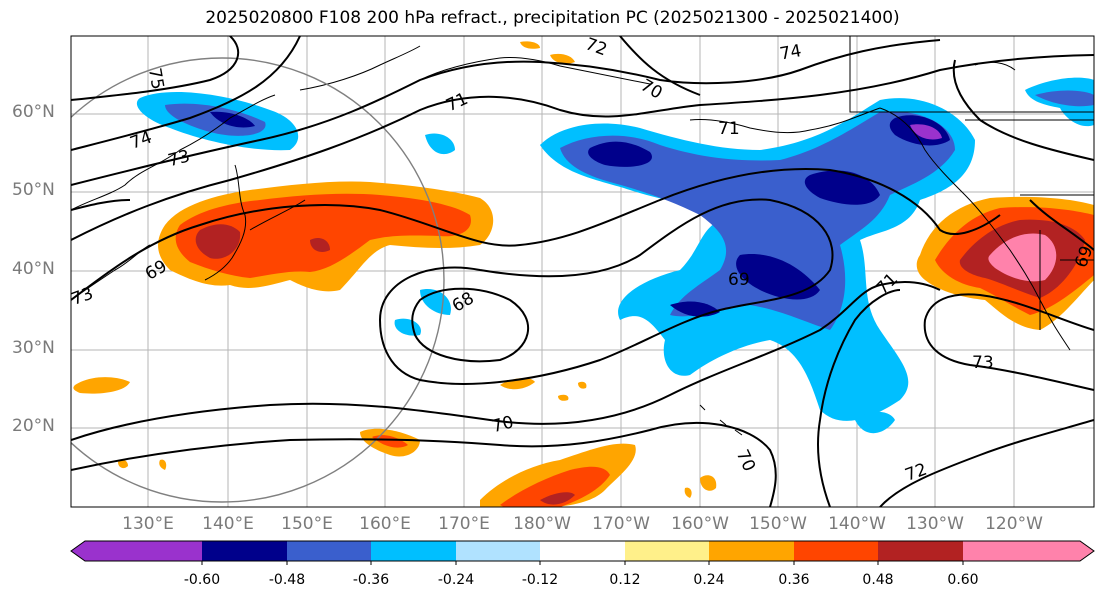 The height and width of the screenshot is (601, 1105). I want to click on colorbar-tick-label: 0.60, so click(963, 580).